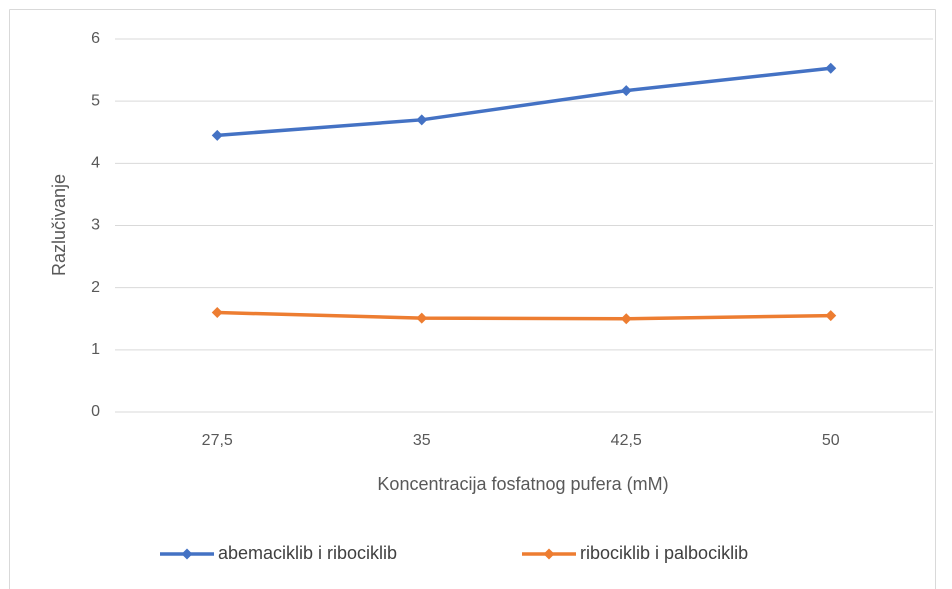 This screenshot has width=952, height=589. Describe the element at coordinates (59, 225) in the screenshot. I see `y-axis-label: Razlučivanje` at that location.